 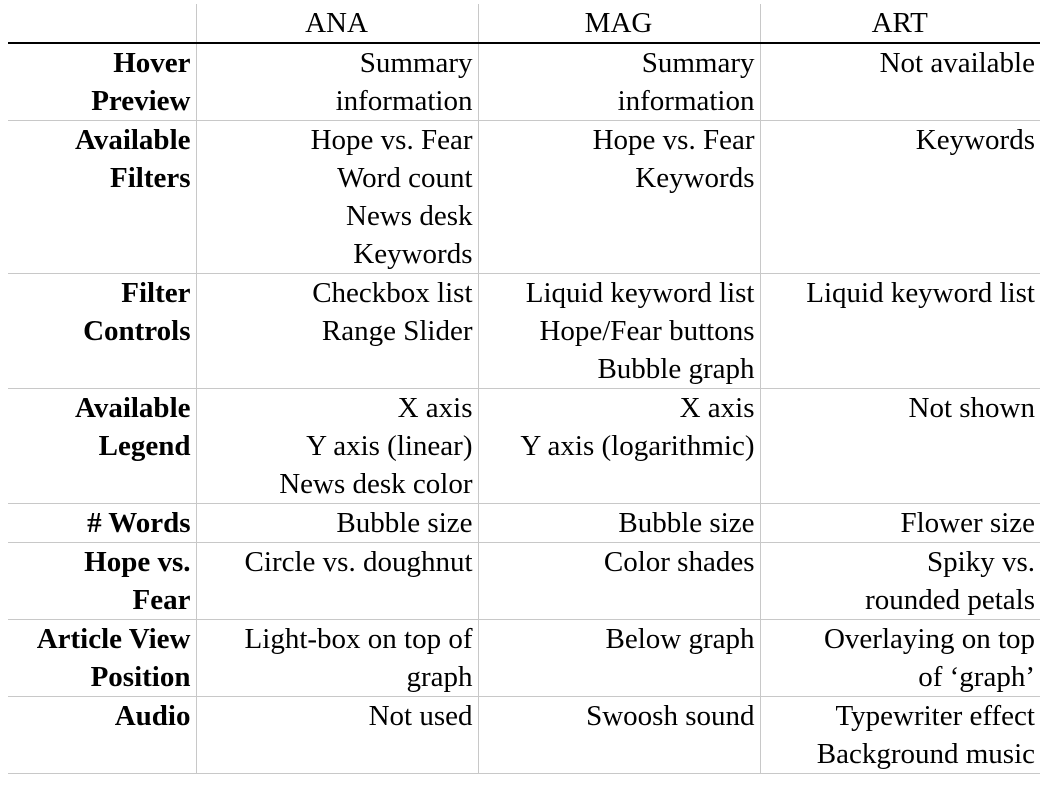 I want to click on cell-line: Swoosh sound, so click(x=670, y=716).